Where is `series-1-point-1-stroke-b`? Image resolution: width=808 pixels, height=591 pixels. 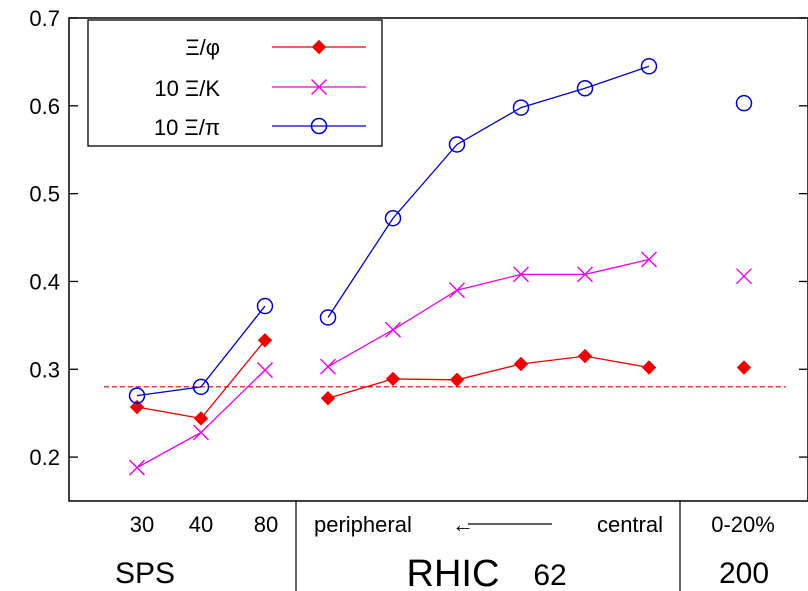 series-1-point-1-stroke-b is located at coordinates (201, 432).